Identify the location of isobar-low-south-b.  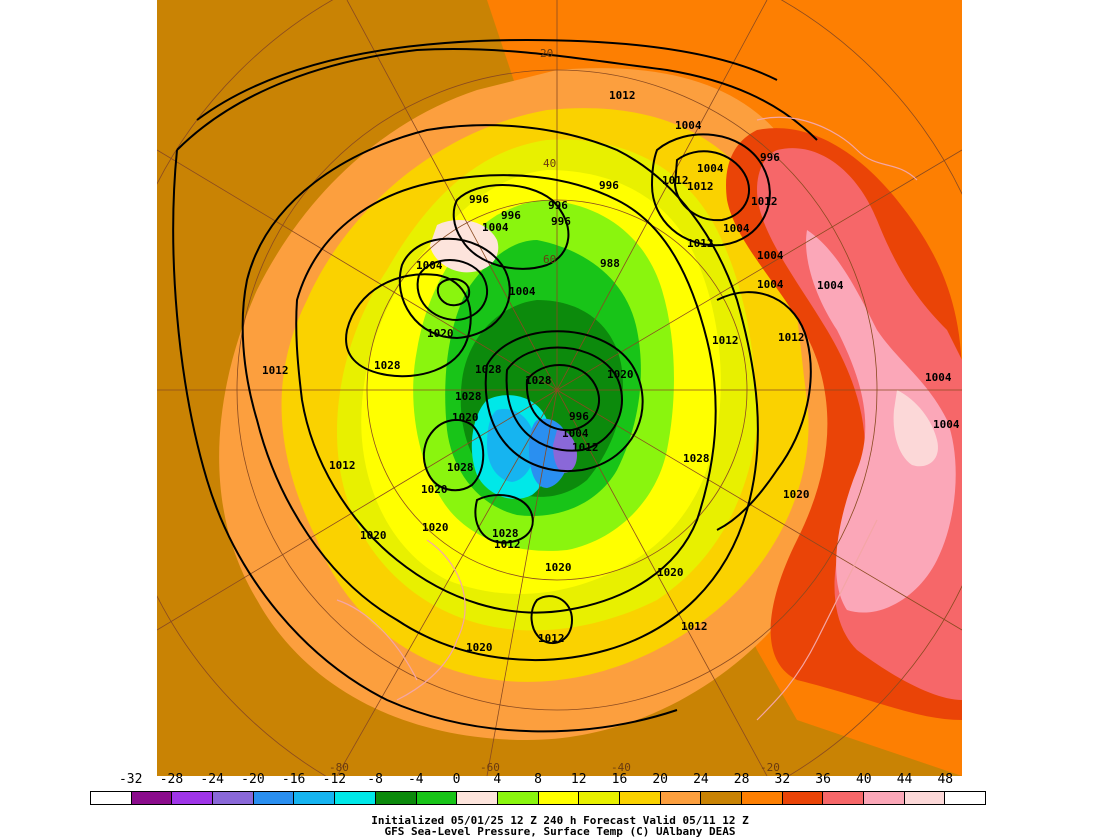
(552, 620).